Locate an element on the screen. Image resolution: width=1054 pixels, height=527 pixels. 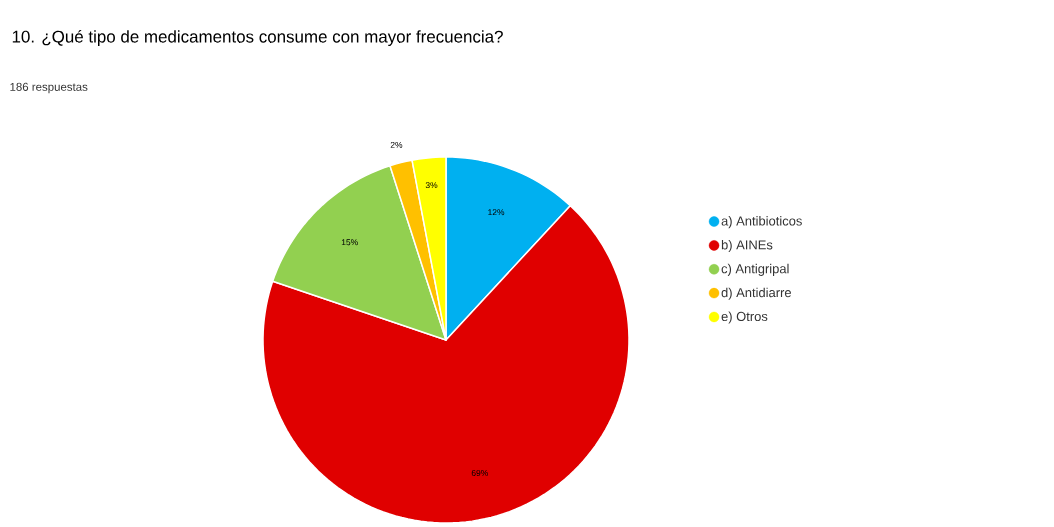
data-label: 15% is located at coordinates (349, 242).